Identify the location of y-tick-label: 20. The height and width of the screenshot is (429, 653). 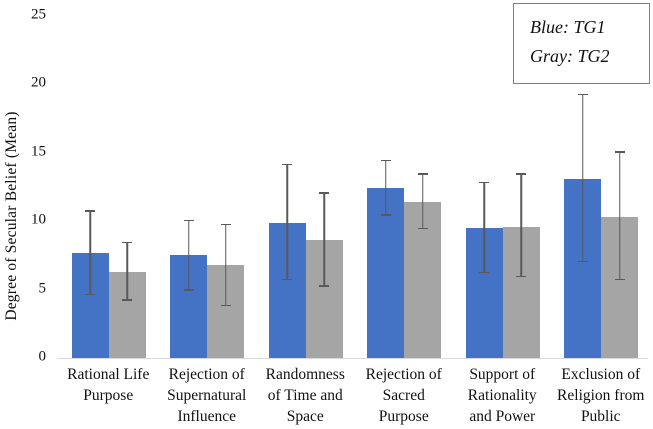
(38, 82).